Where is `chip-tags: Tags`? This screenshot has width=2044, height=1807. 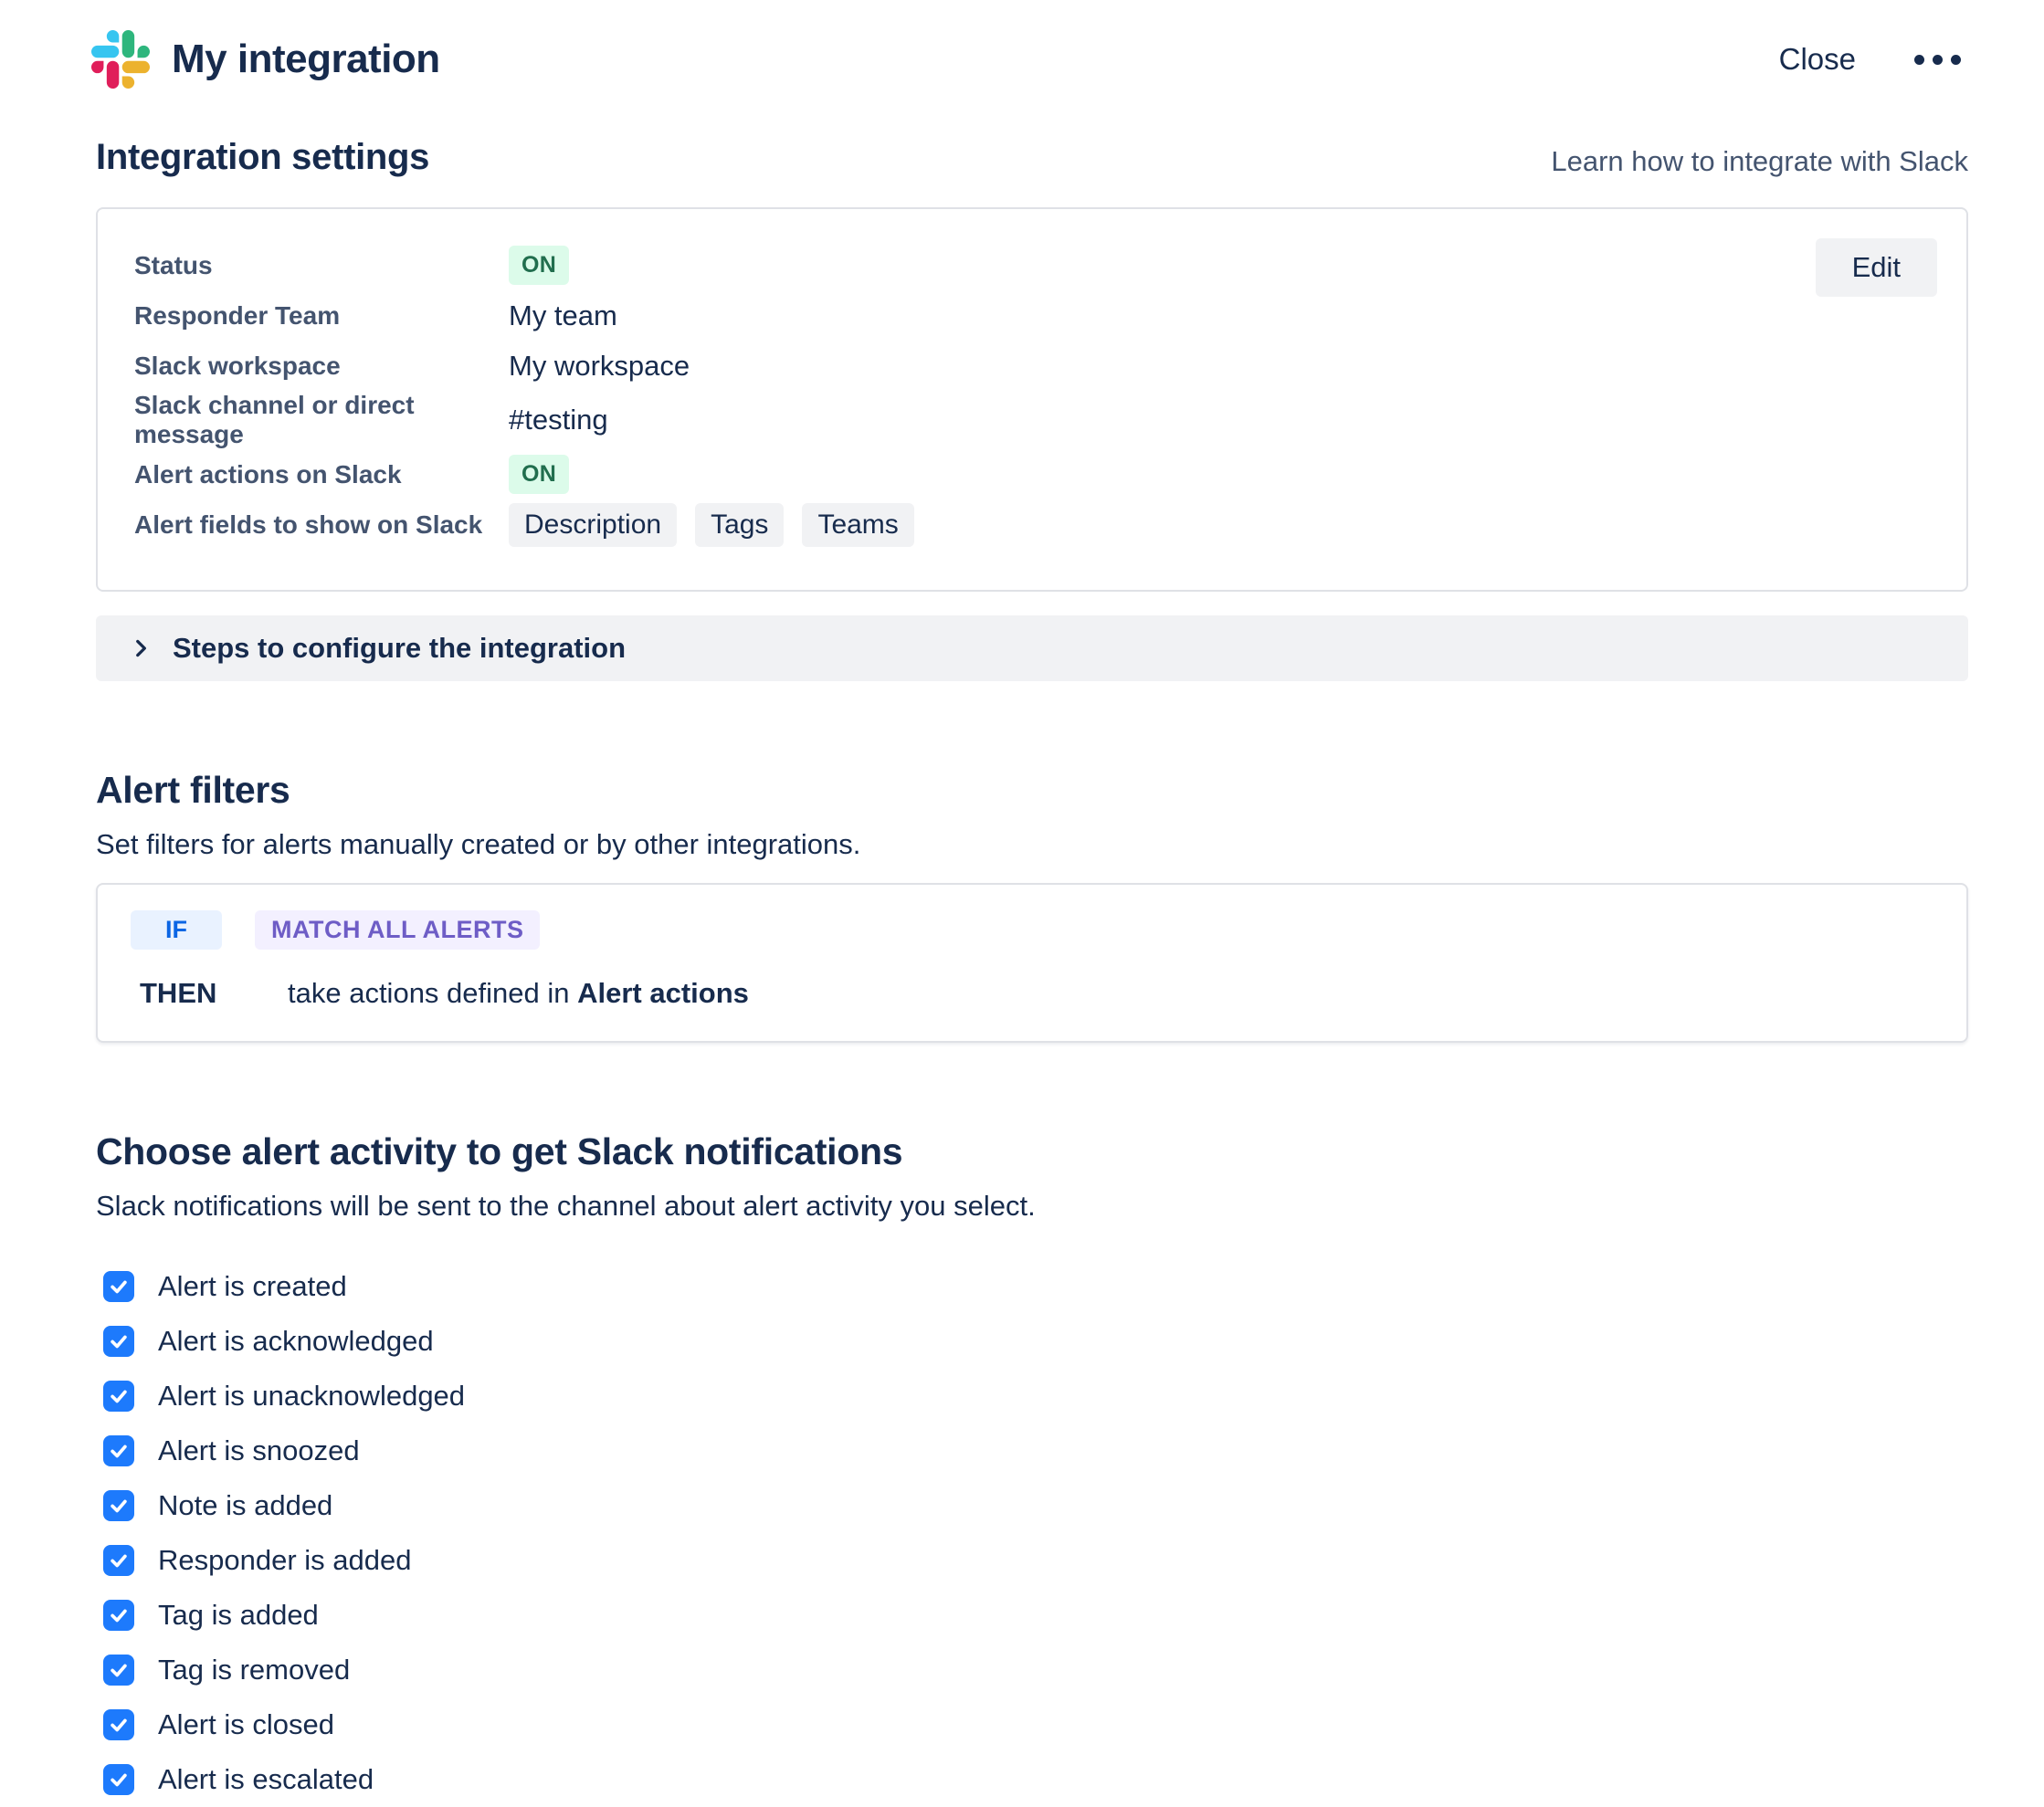
chip-tags: Tags is located at coordinates (740, 524).